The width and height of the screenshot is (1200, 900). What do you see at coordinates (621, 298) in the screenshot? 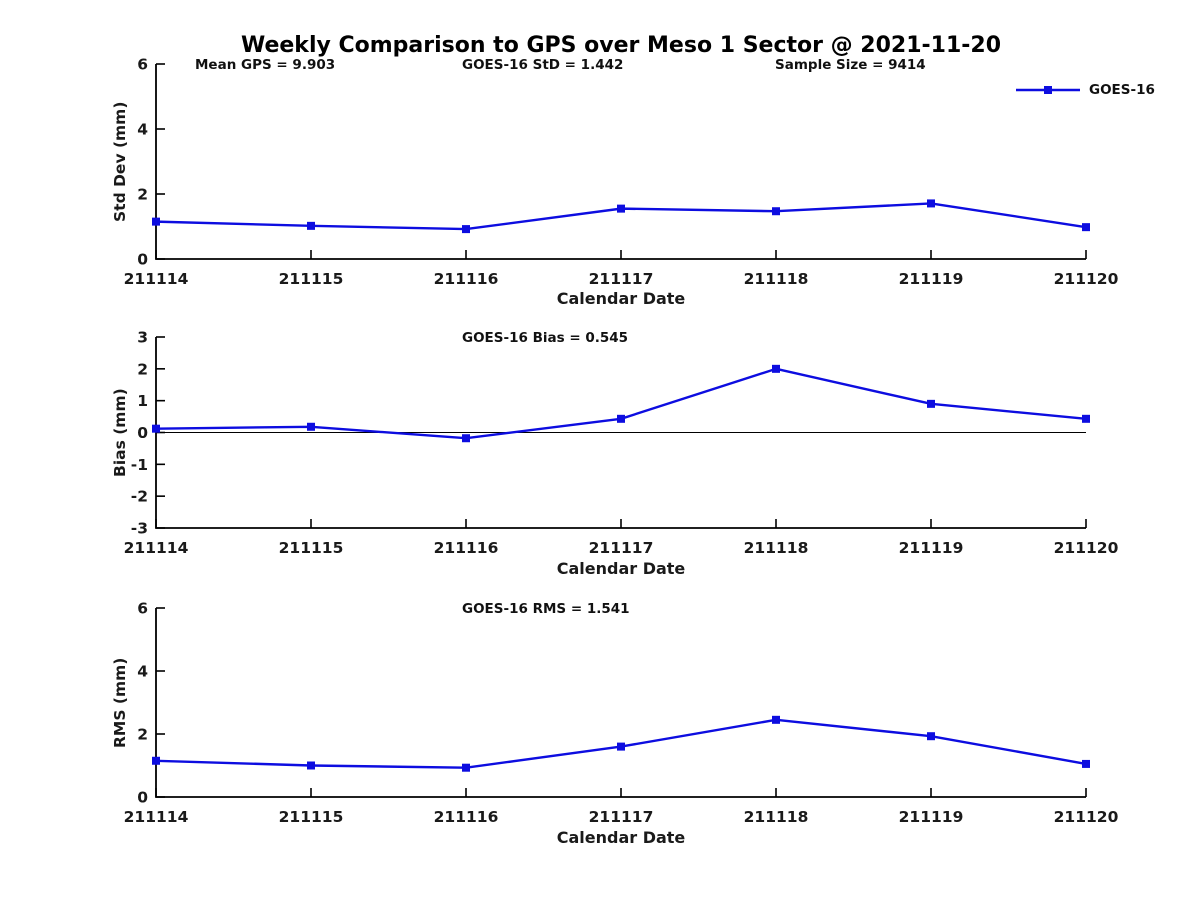
I see `x-axis-label-stddev: Calendar Date` at bounding box center [621, 298].